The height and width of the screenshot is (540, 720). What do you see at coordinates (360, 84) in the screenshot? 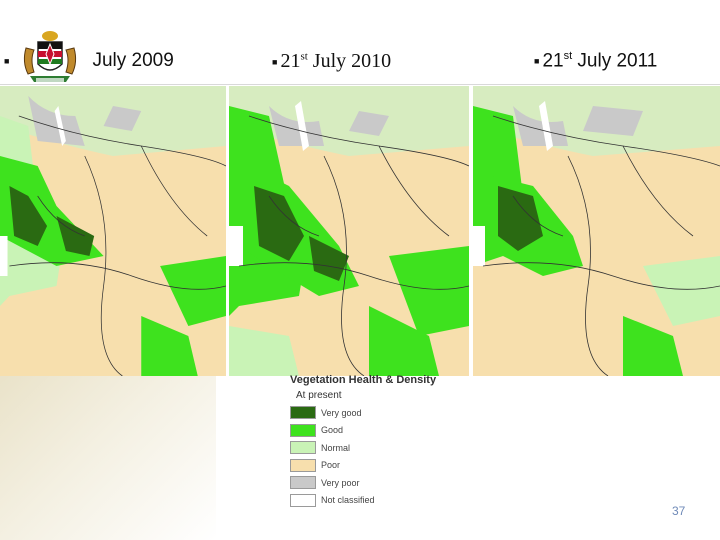
I see `header-divider` at bounding box center [360, 84].